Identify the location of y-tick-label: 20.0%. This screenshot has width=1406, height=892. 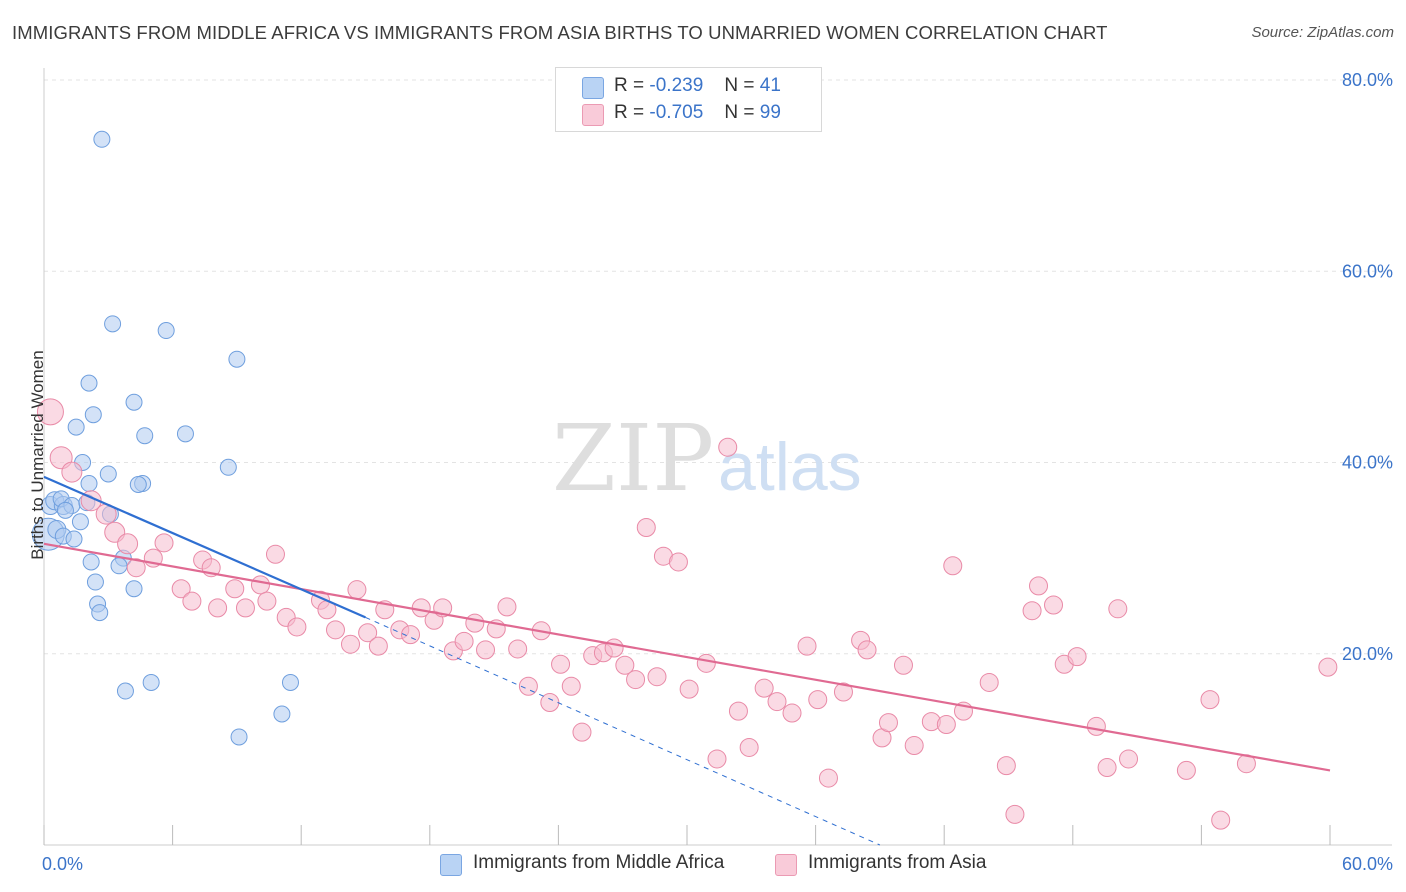
(1367, 654).